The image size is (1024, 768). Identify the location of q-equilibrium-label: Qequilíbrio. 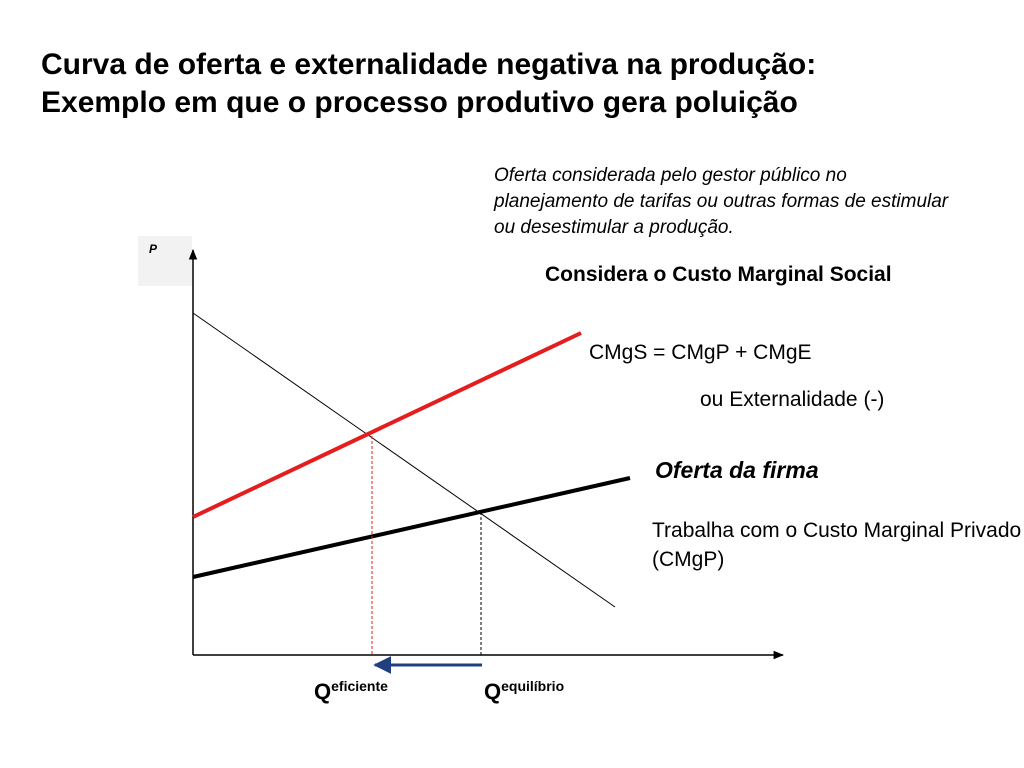
(524, 691).